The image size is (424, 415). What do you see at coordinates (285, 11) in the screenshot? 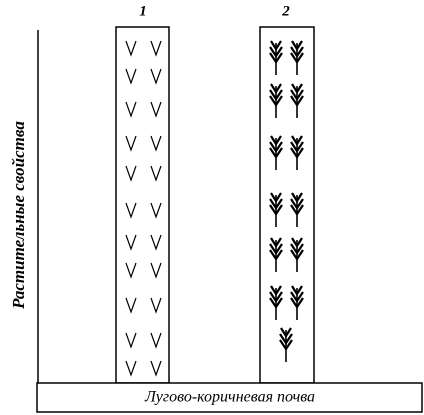
I see `column-label: 2` at bounding box center [285, 11].